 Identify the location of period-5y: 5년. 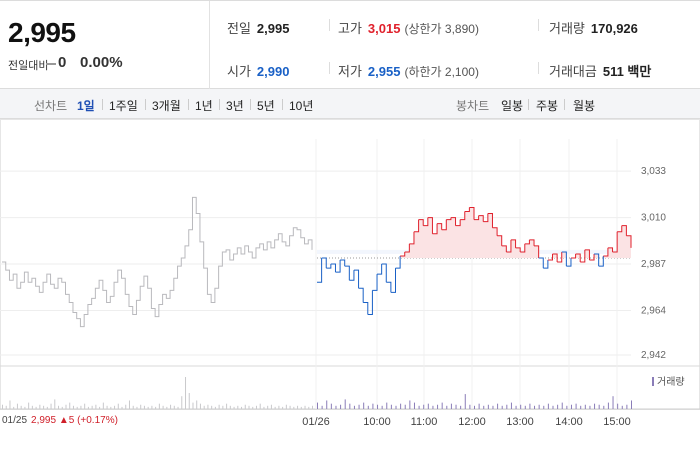
(266, 106).